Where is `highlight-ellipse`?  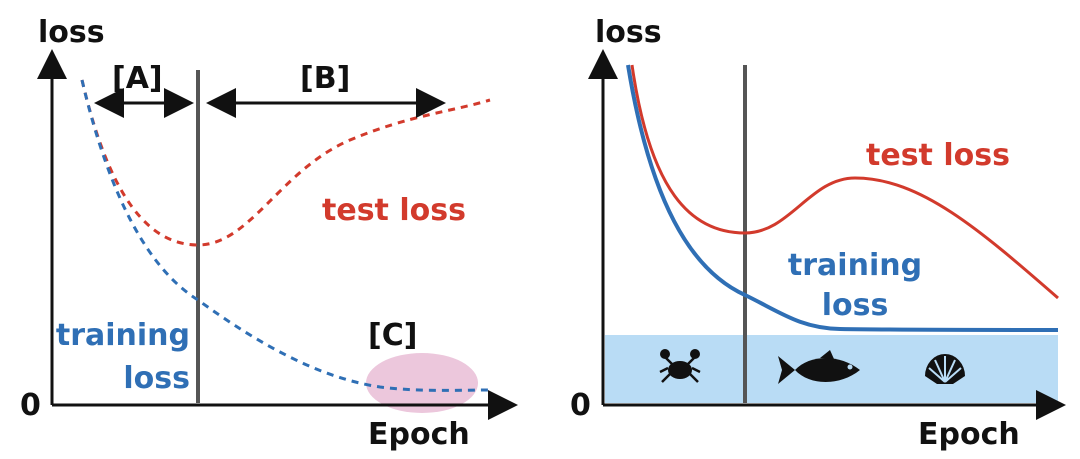
highlight-ellipse is located at coordinates (422, 383).